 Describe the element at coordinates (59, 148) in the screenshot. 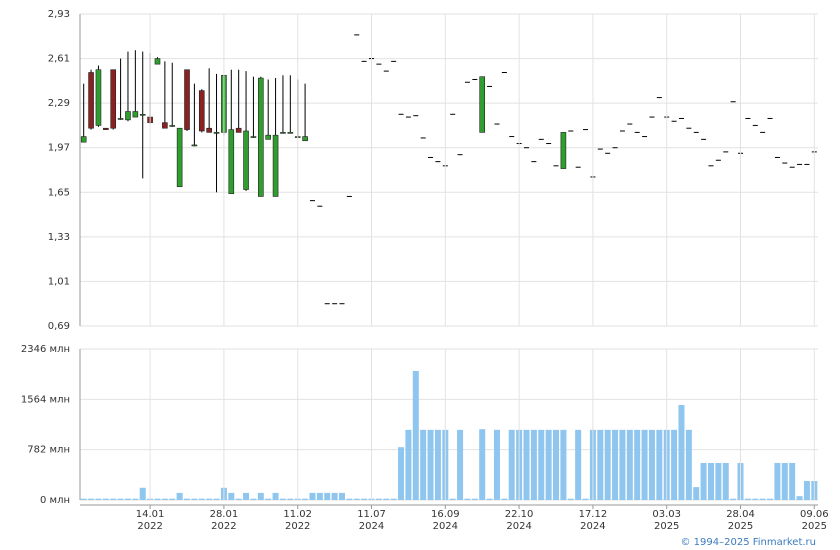

I see `y-tick-label: 1,97` at that location.